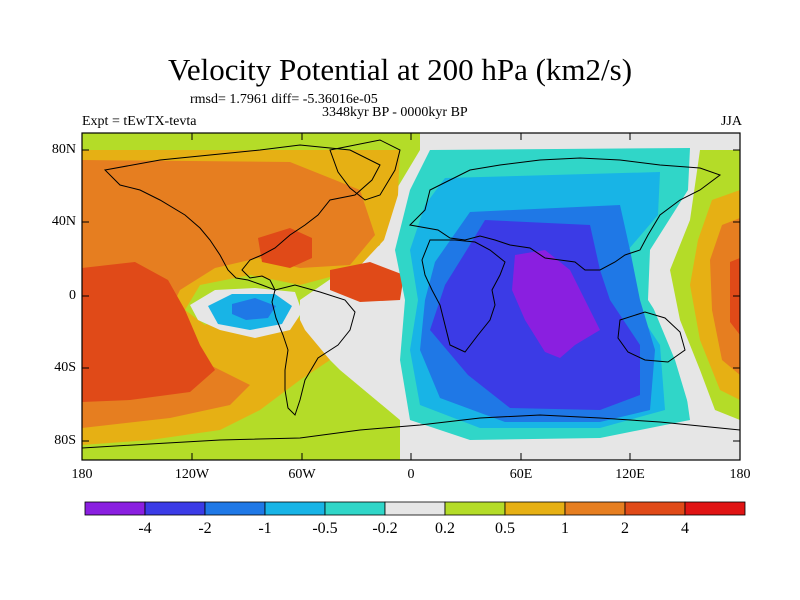 The image size is (800, 600). What do you see at coordinates (651, 337) in the screenshot?
I see `coast-australia` at bounding box center [651, 337].